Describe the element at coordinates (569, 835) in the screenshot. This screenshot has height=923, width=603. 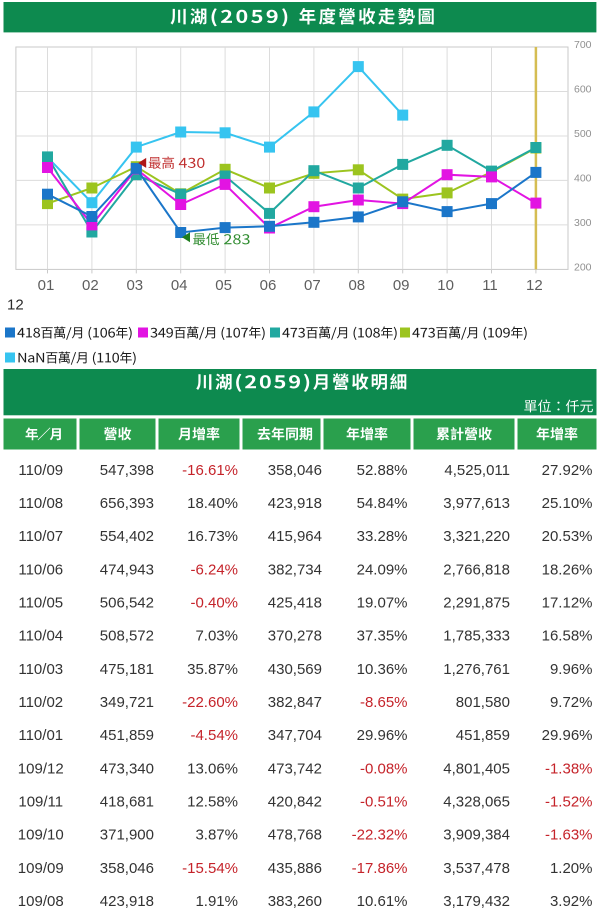
I see `svg-text: -1.63%` at that location.